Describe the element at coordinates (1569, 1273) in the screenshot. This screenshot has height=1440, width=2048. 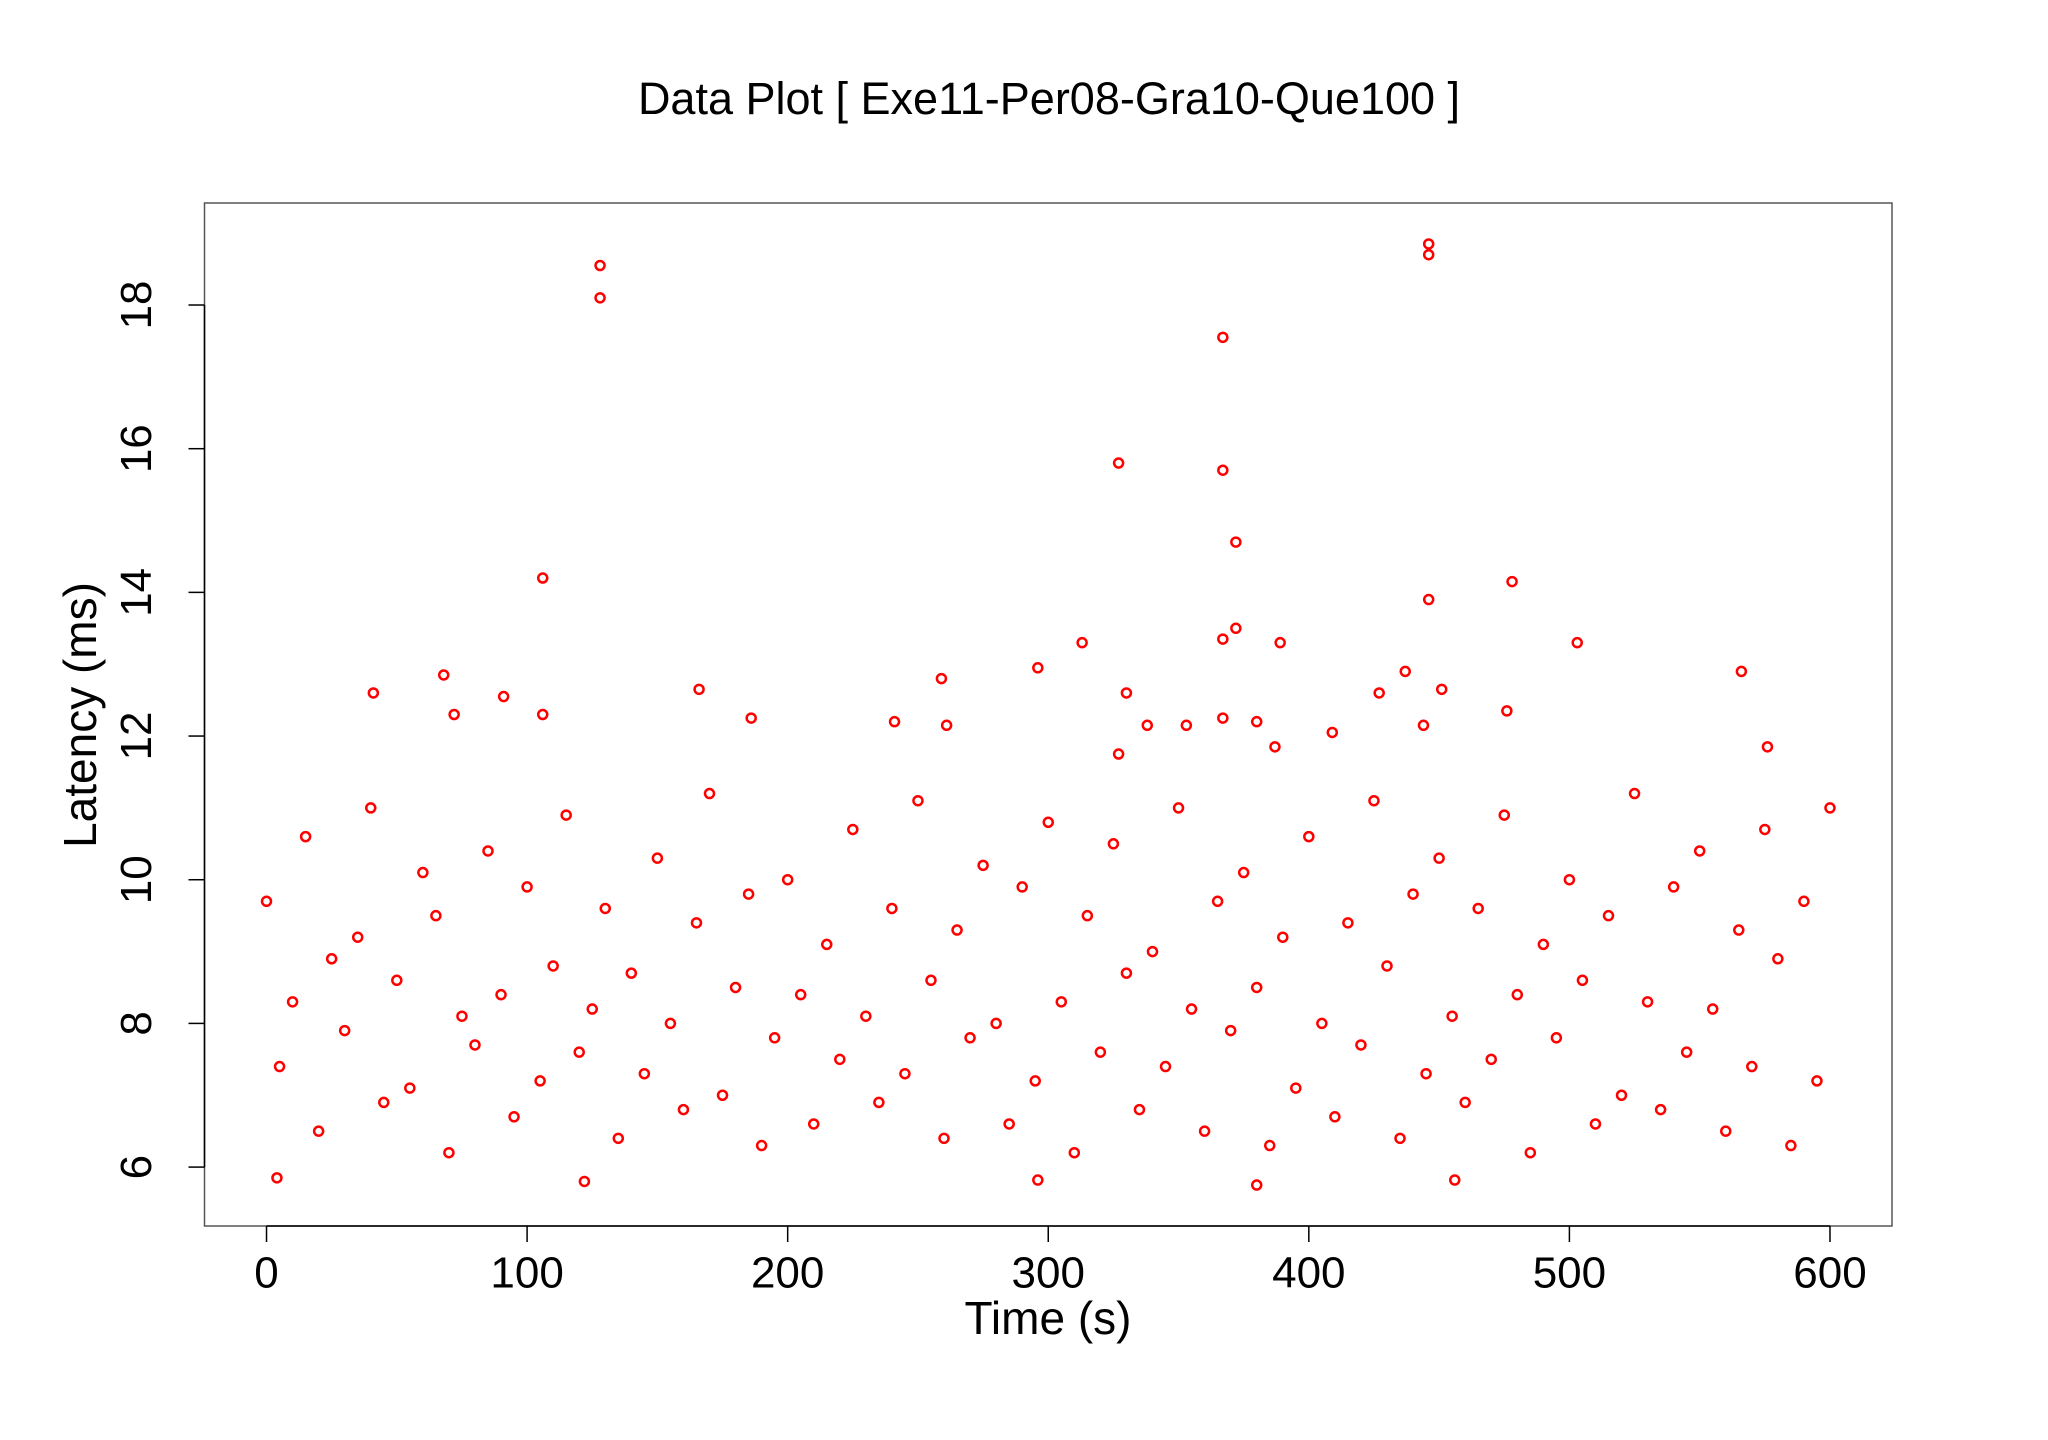
I see `x-tick-label: 500` at that location.